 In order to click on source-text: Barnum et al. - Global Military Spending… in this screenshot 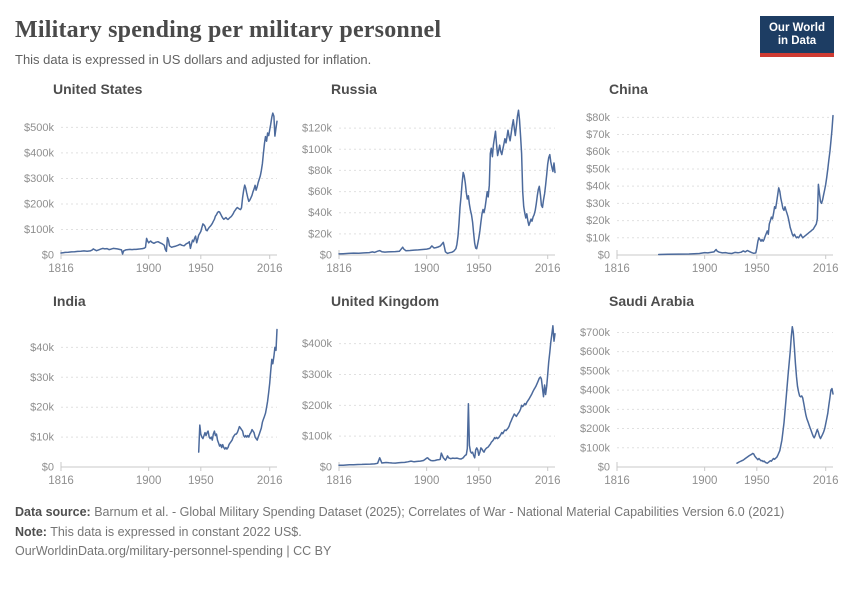, I will do `click(437, 512)`.